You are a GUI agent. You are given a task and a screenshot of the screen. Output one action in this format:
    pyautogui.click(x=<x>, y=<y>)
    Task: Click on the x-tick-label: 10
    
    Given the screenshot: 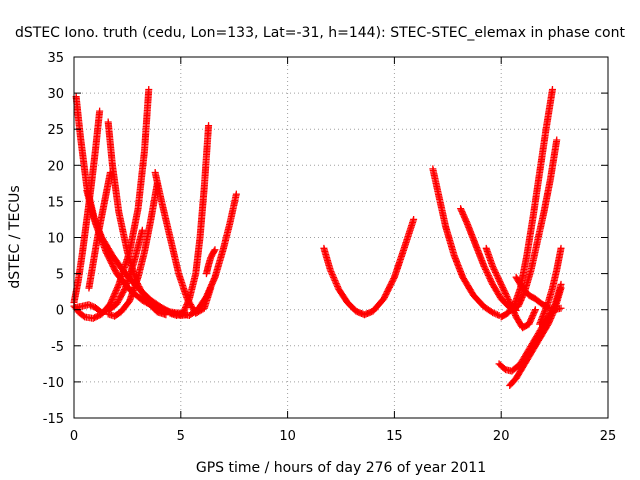 What is the action you would take?
    pyautogui.click(x=287, y=436)
    